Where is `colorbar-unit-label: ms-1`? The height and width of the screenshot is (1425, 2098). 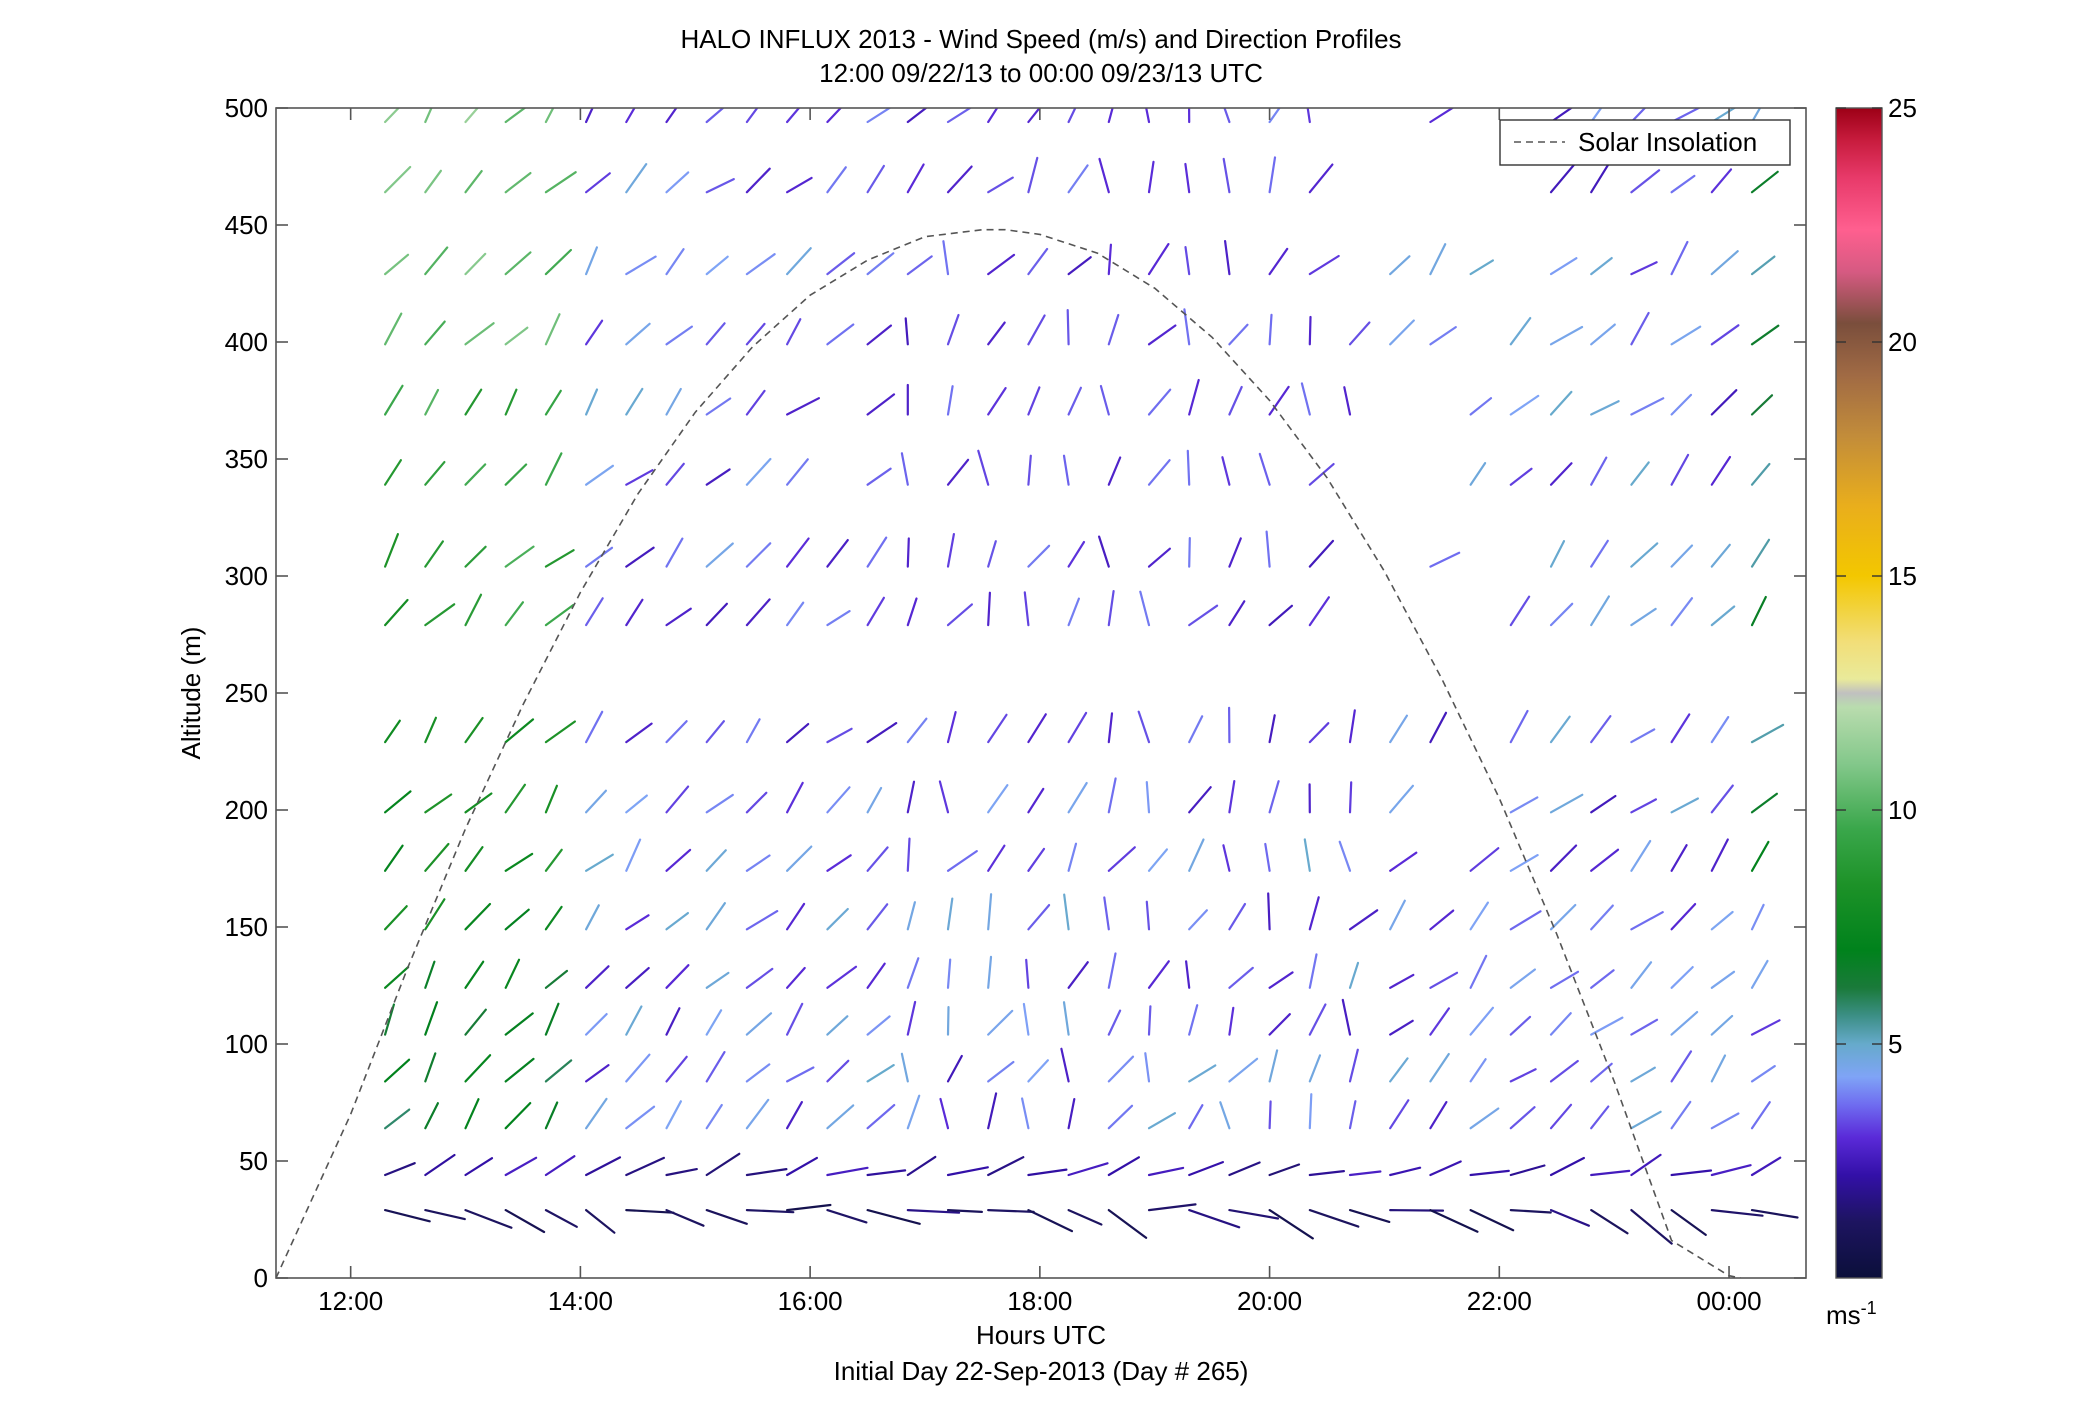 colorbar-unit-label: ms-1 is located at coordinates (1851, 1314).